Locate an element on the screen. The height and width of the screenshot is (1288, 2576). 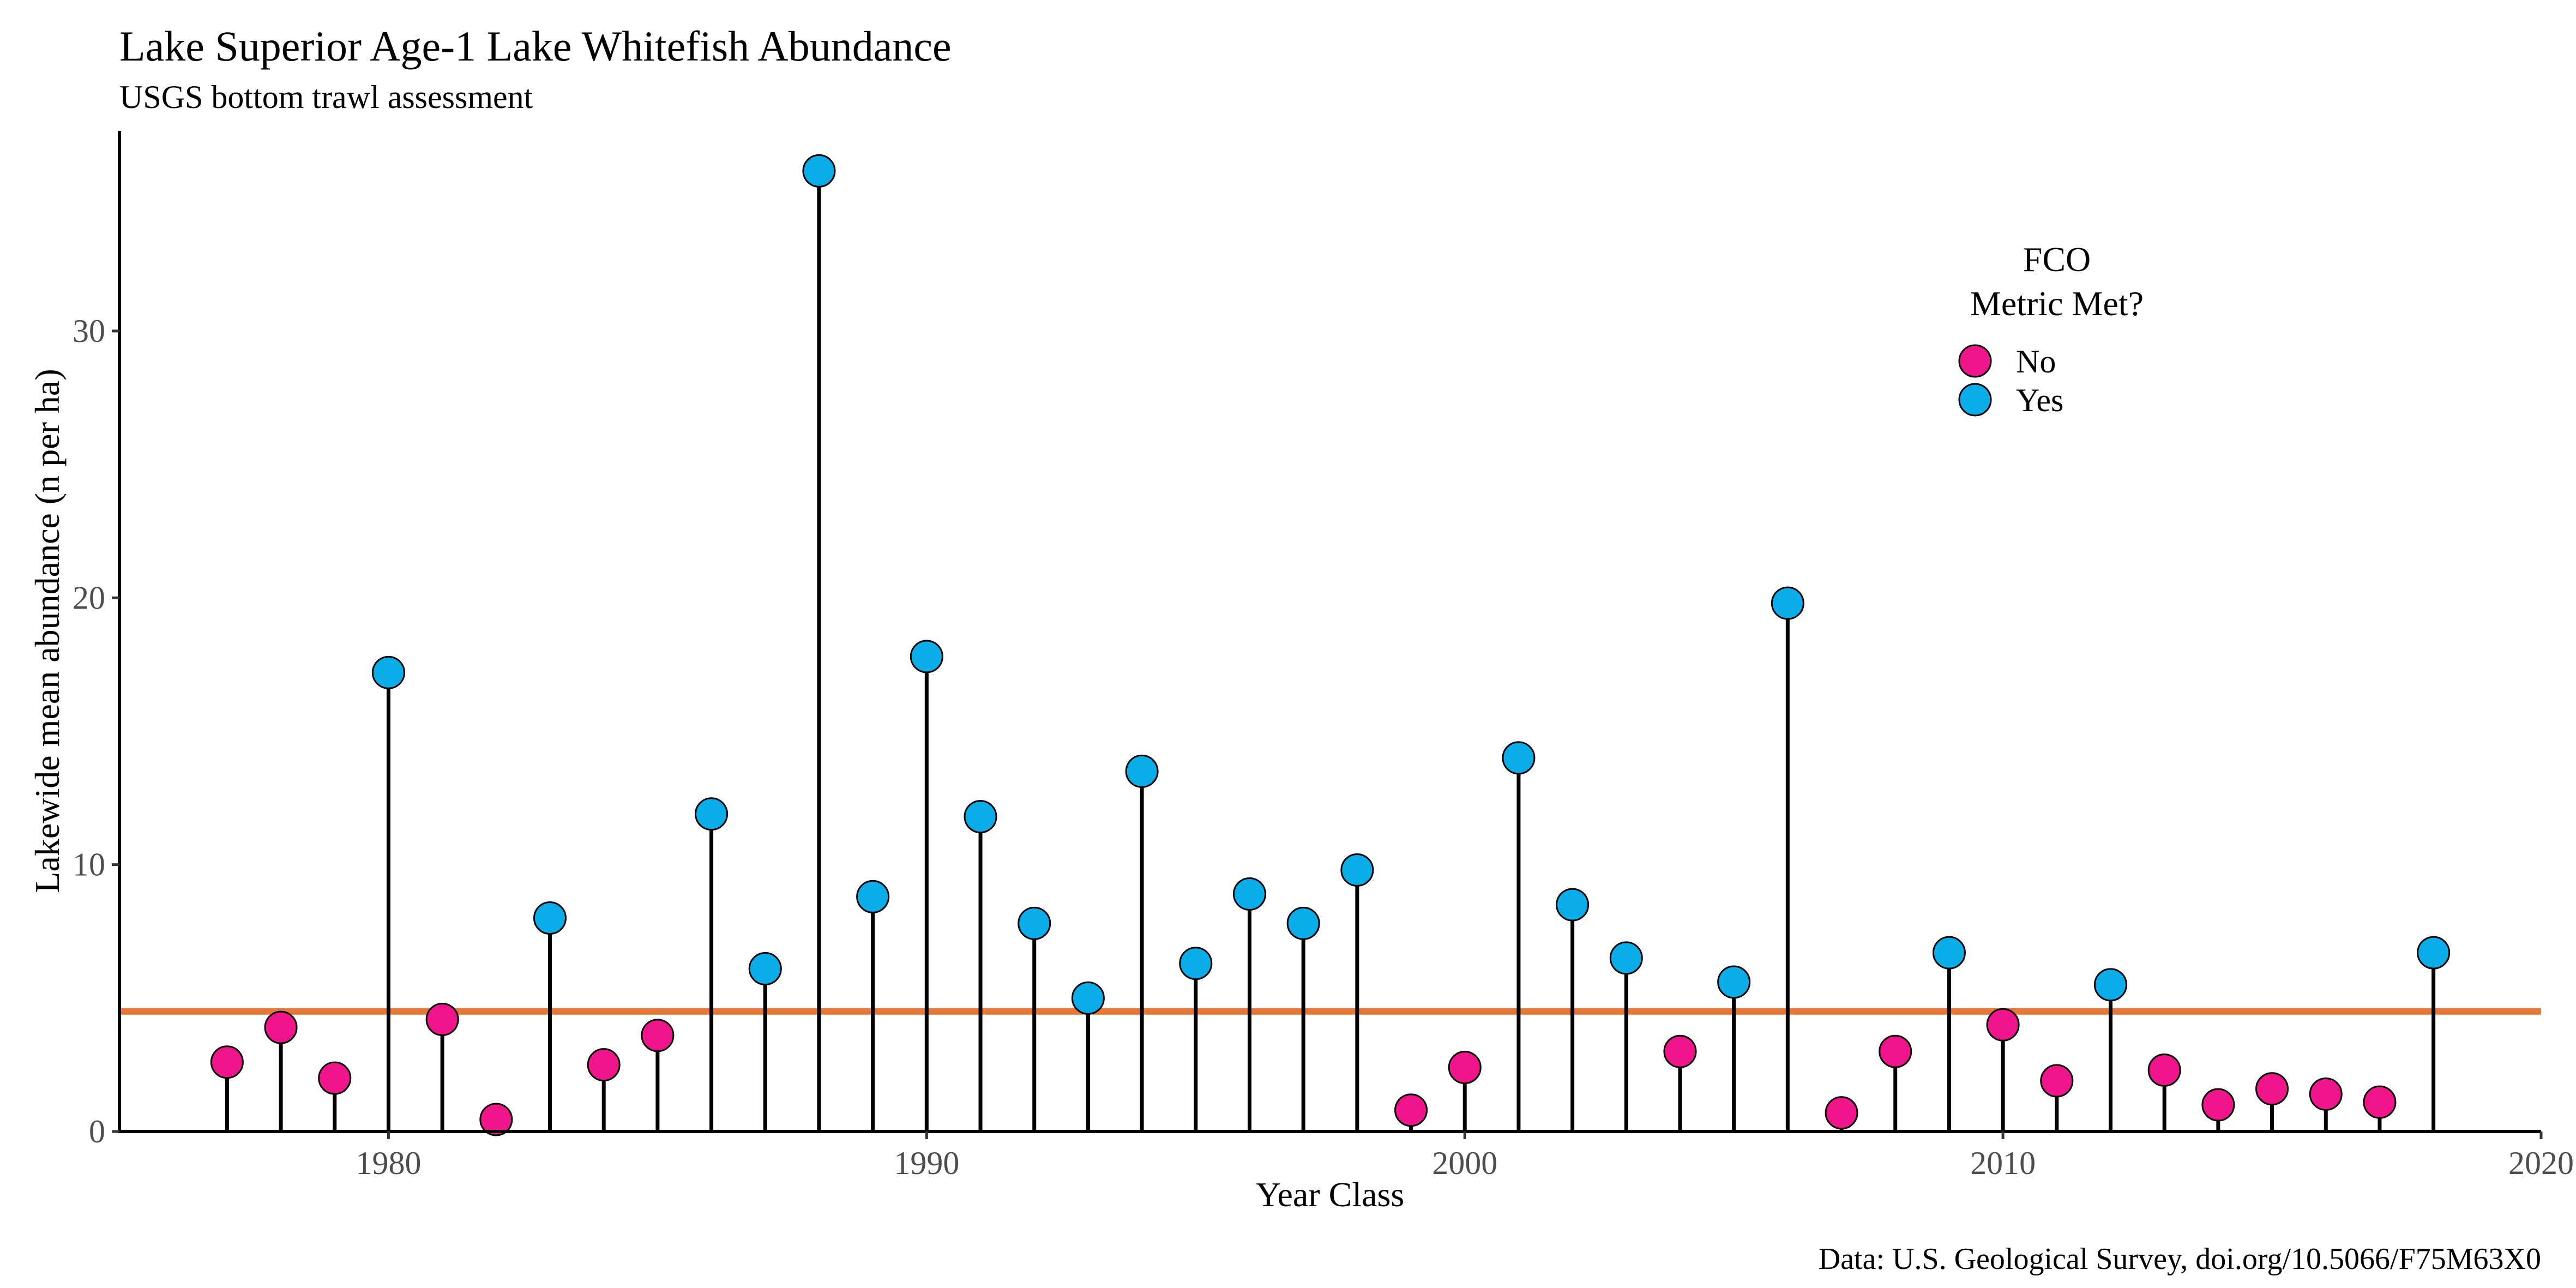
point-2018 is located at coordinates (2434, 953).